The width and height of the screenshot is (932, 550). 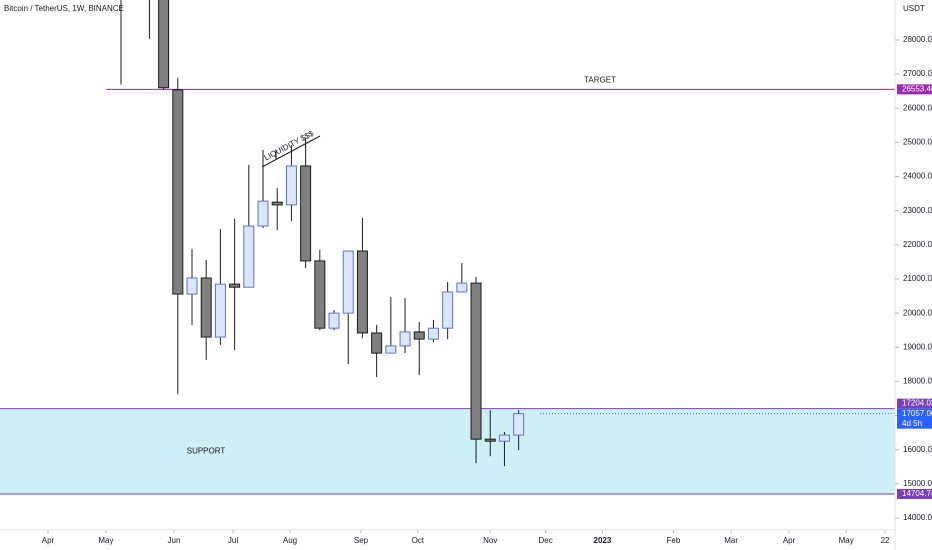 What do you see at coordinates (731, 540) in the screenshot?
I see `x-tick-label: Mar` at bounding box center [731, 540].